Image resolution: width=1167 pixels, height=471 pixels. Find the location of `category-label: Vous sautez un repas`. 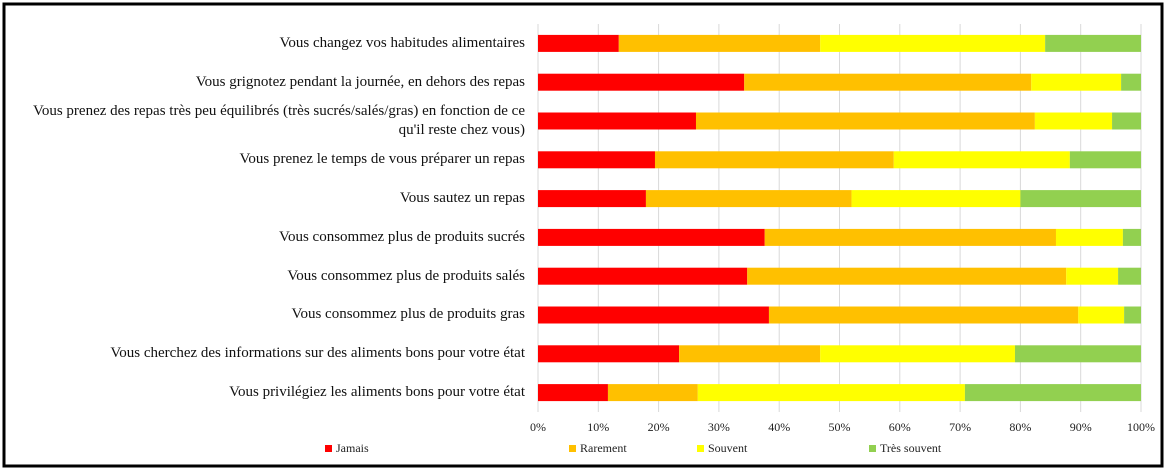

category-label: Vous sautez un repas is located at coordinates (462, 198).